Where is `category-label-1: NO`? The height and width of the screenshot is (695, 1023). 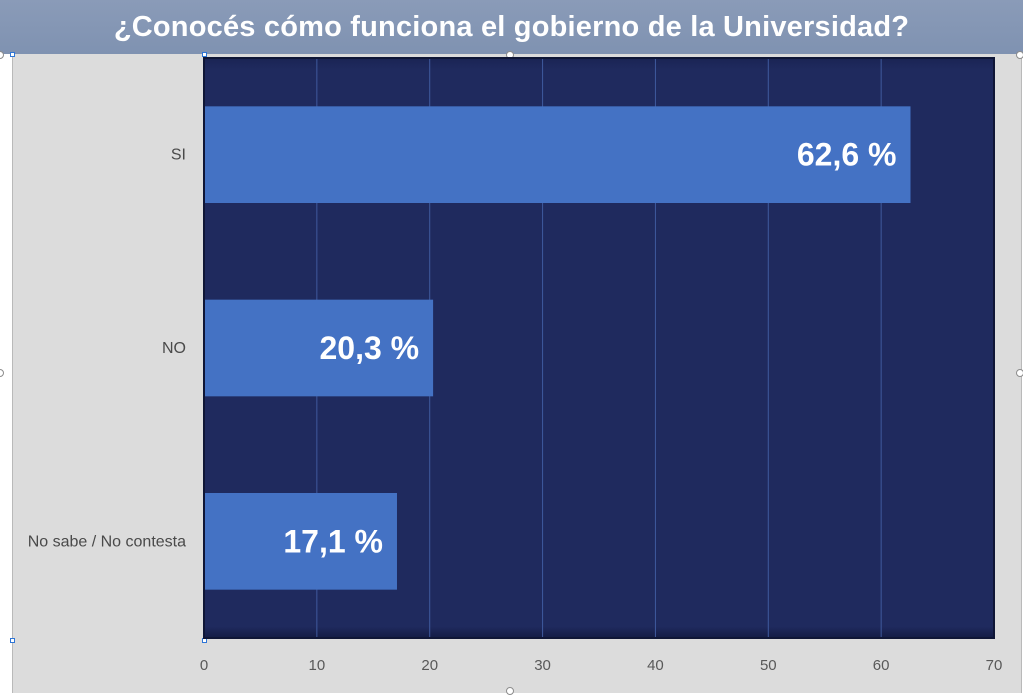 category-label-1: NO is located at coordinates (174, 348).